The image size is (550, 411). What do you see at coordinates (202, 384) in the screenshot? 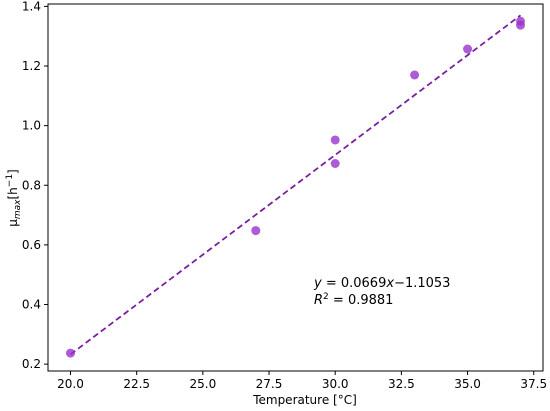
I see `x-tick-label: 25.0` at bounding box center [202, 384].